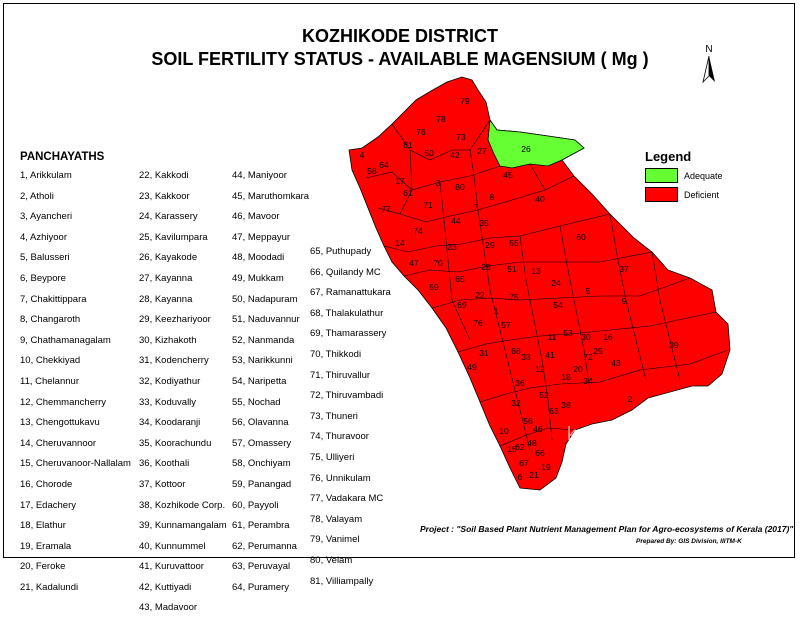 This screenshot has height=619, width=800. Describe the element at coordinates (341, 251) in the screenshot. I see `panchayath-item: 65, Puthupady` at that location.